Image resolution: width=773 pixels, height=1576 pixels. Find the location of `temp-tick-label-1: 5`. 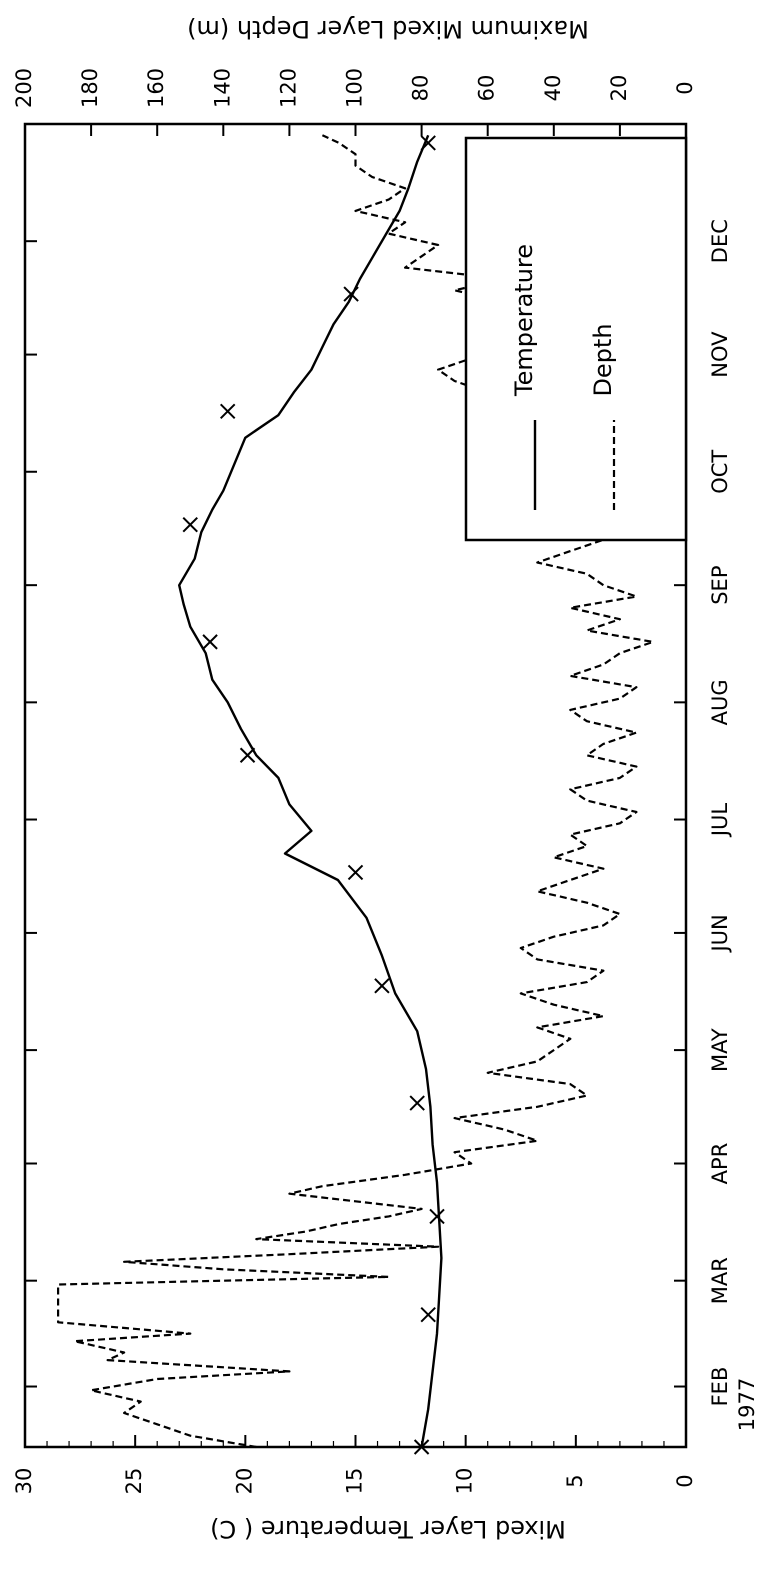

temp-tick-label-1: 5 is located at coordinates (575, 1480).